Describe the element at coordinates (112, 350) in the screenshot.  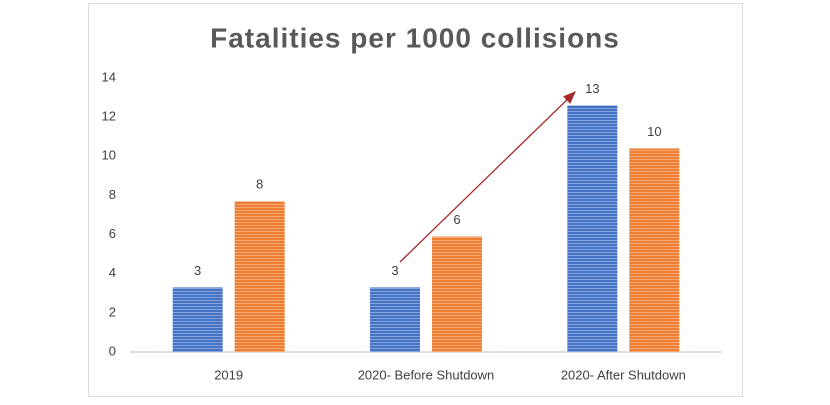
I see `y-tick-label: 0` at that location.